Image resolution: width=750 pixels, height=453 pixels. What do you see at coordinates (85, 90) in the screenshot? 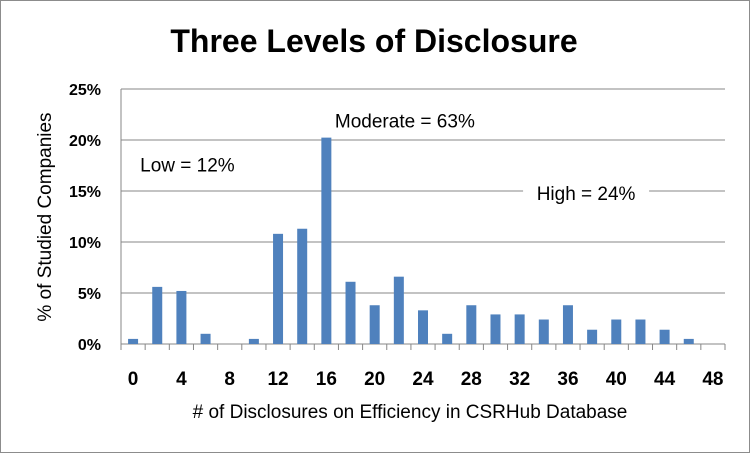
I see `y-tick-label: 25%` at bounding box center [85, 90].